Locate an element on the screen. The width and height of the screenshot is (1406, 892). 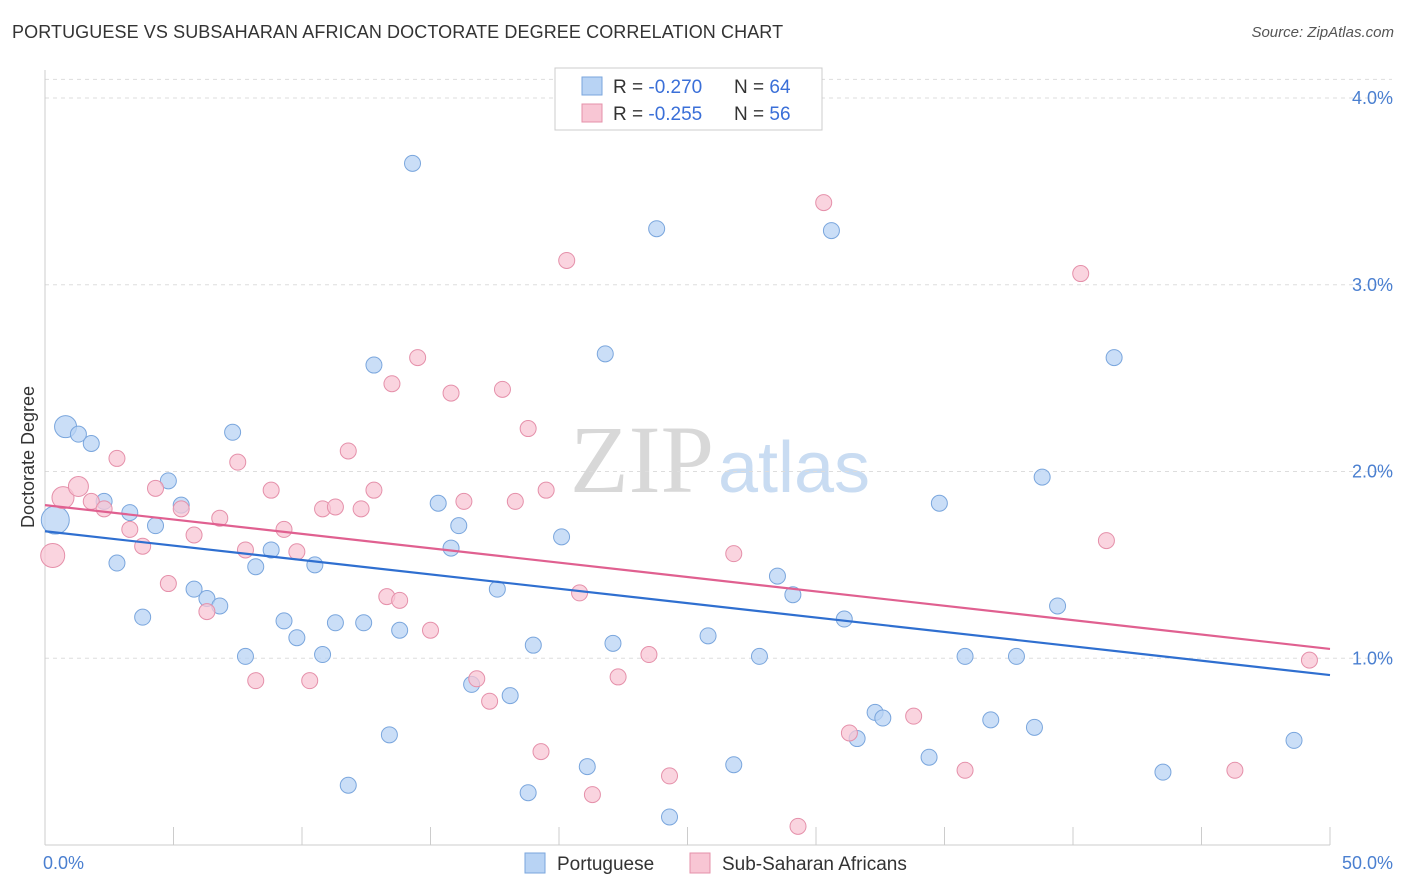
legend-row-n: N = 56 is located at coordinates (762, 114).